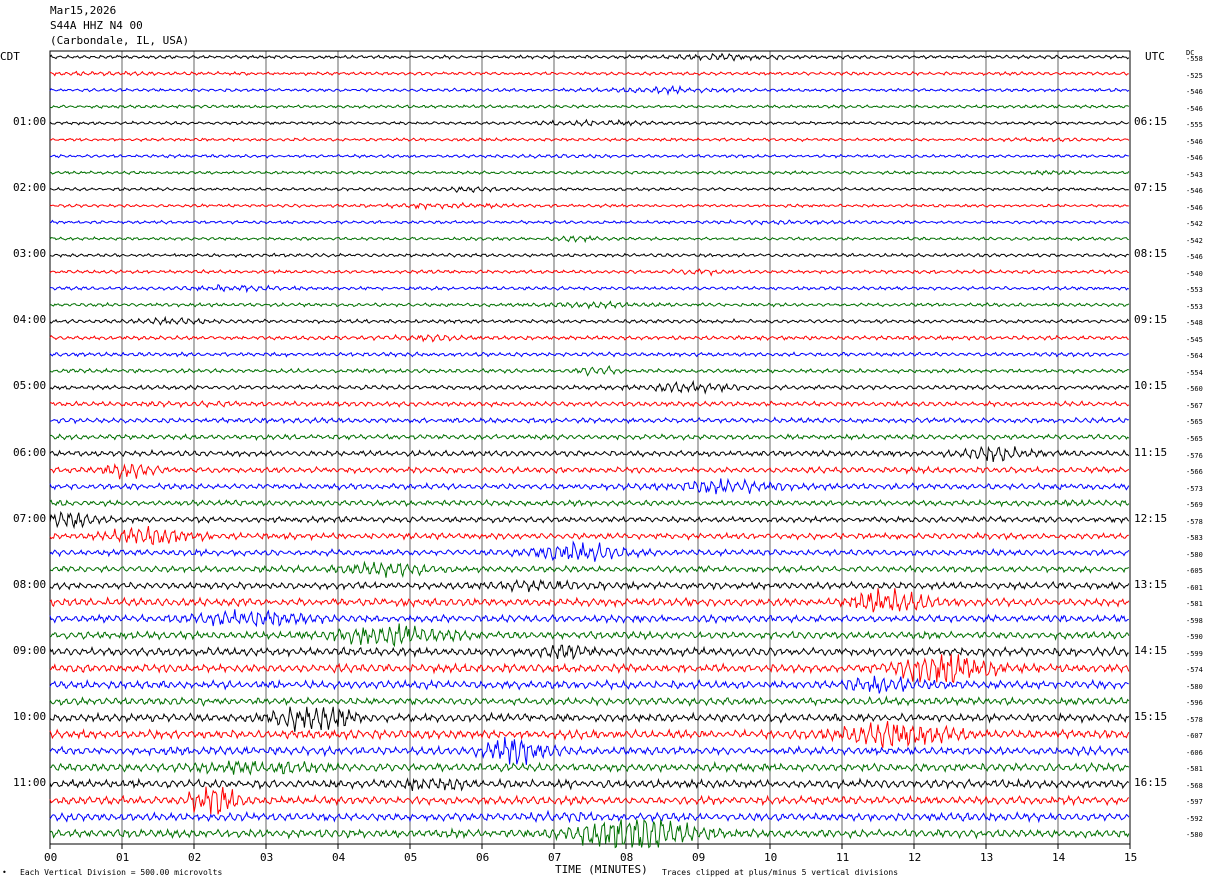 The width and height of the screenshot is (1210, 886). What do you see at coordinates (483, 857) in the screenshot?
I see `x-tick-label: 06` at bounding box center [483, 857].